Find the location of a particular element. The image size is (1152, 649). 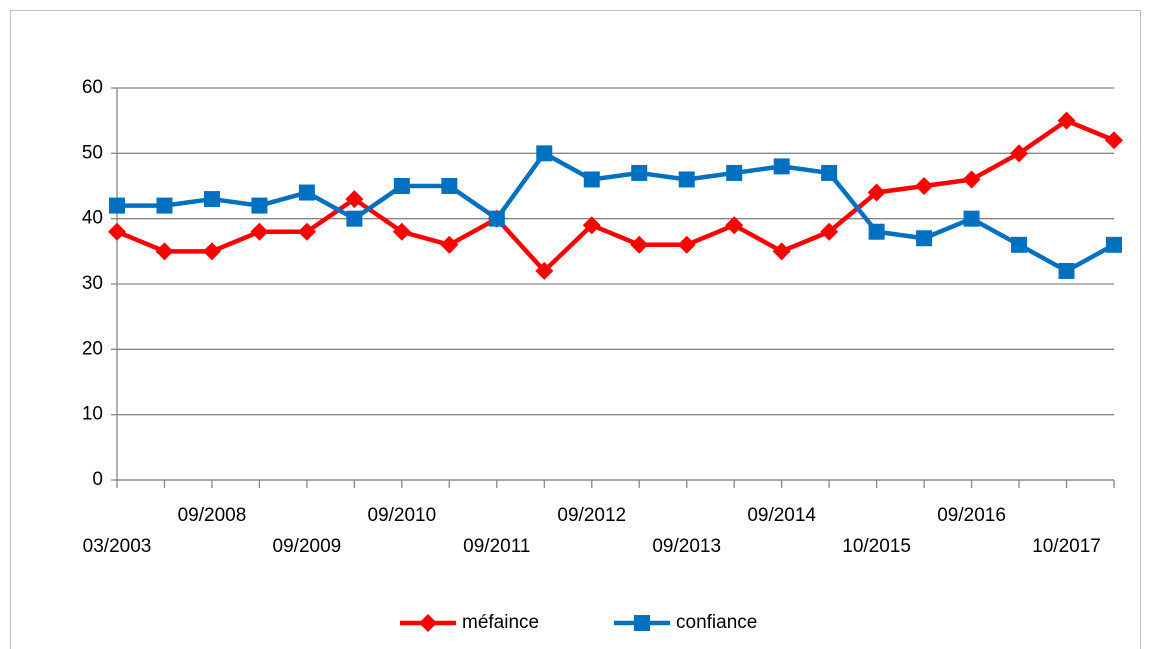

x-tick-label: 09/2014 is located at coordinates (781, 515).